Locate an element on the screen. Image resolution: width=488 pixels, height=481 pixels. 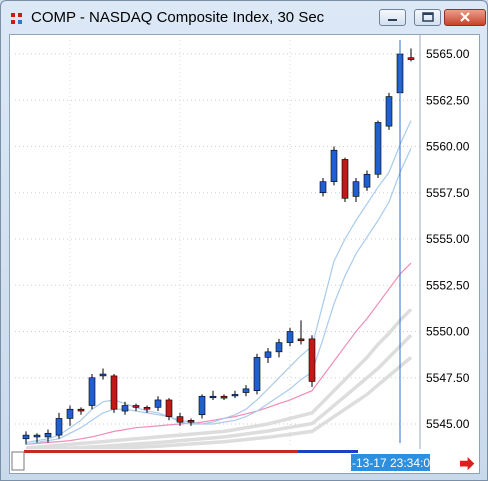
restore-icon is located at coordinates (428, 17).